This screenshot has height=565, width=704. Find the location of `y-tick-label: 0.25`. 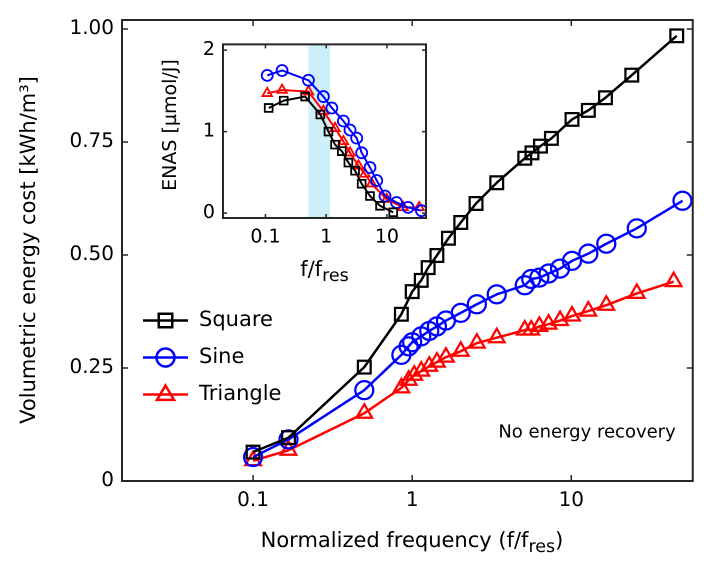

y-tick-label: 0.25 is located at coordinates (91, 366).